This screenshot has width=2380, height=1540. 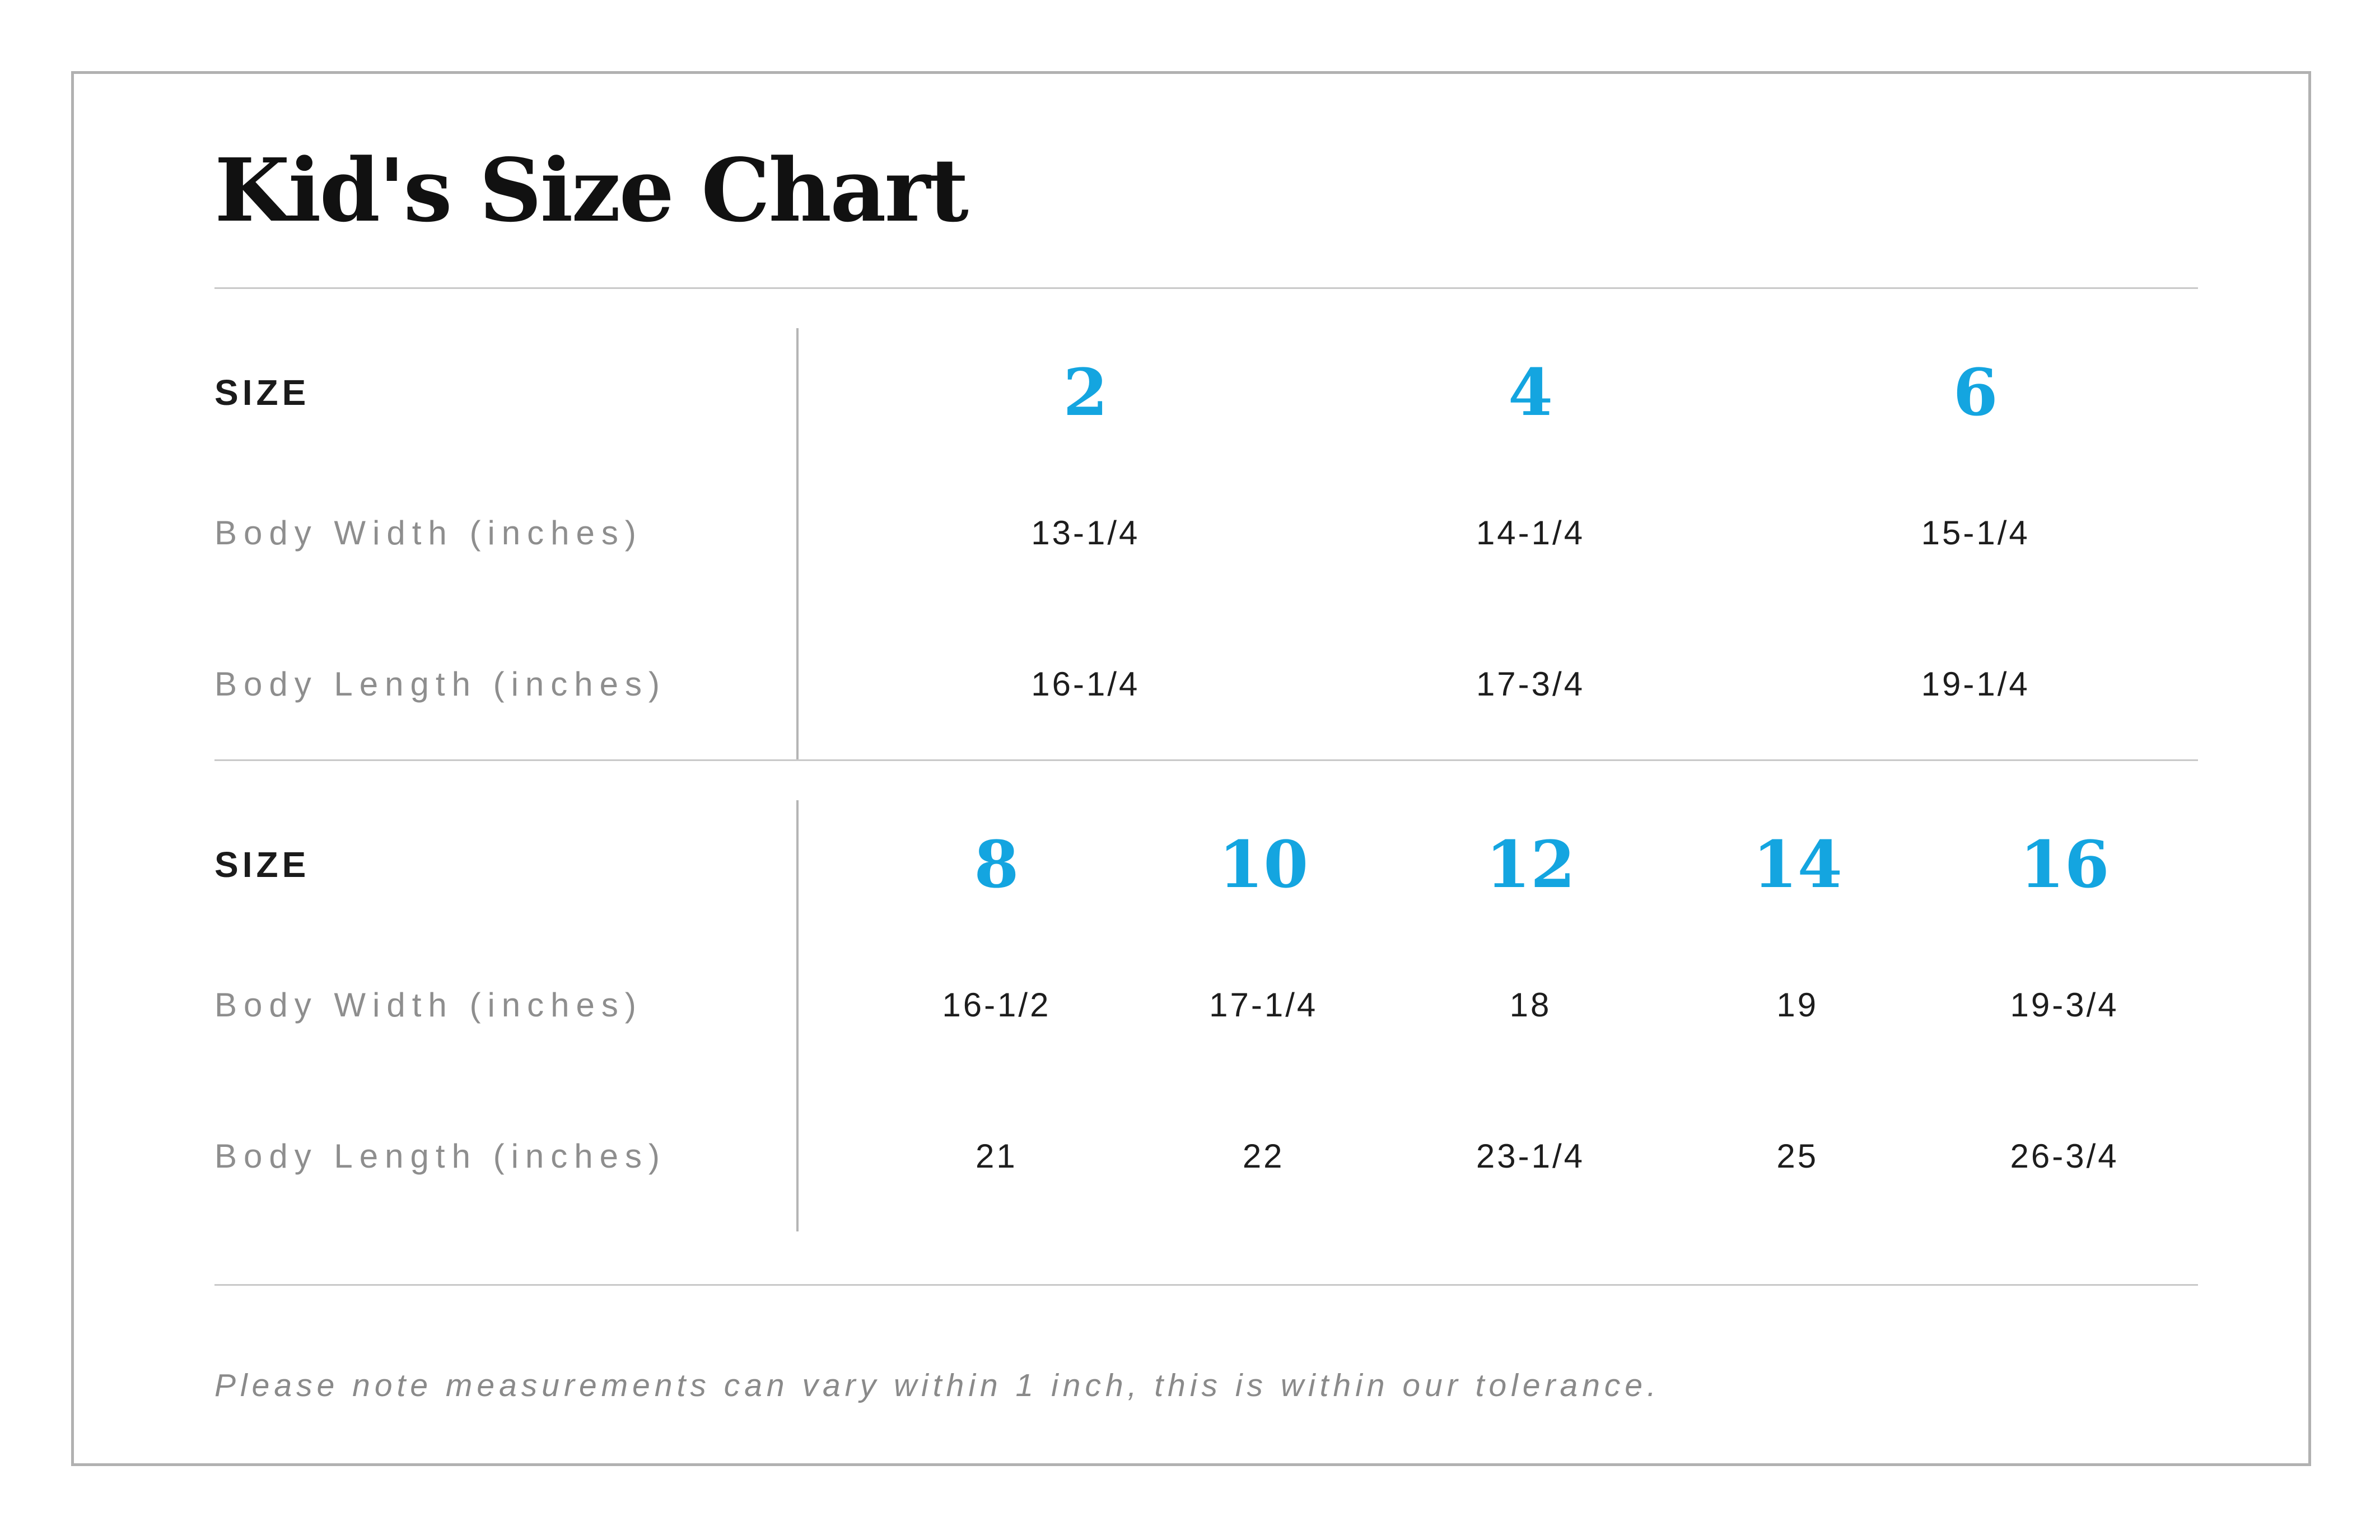 What do you see at coordinates (997, 865) in the screenshot?
I see `size-value: 8` at bounding box center [997, 865].